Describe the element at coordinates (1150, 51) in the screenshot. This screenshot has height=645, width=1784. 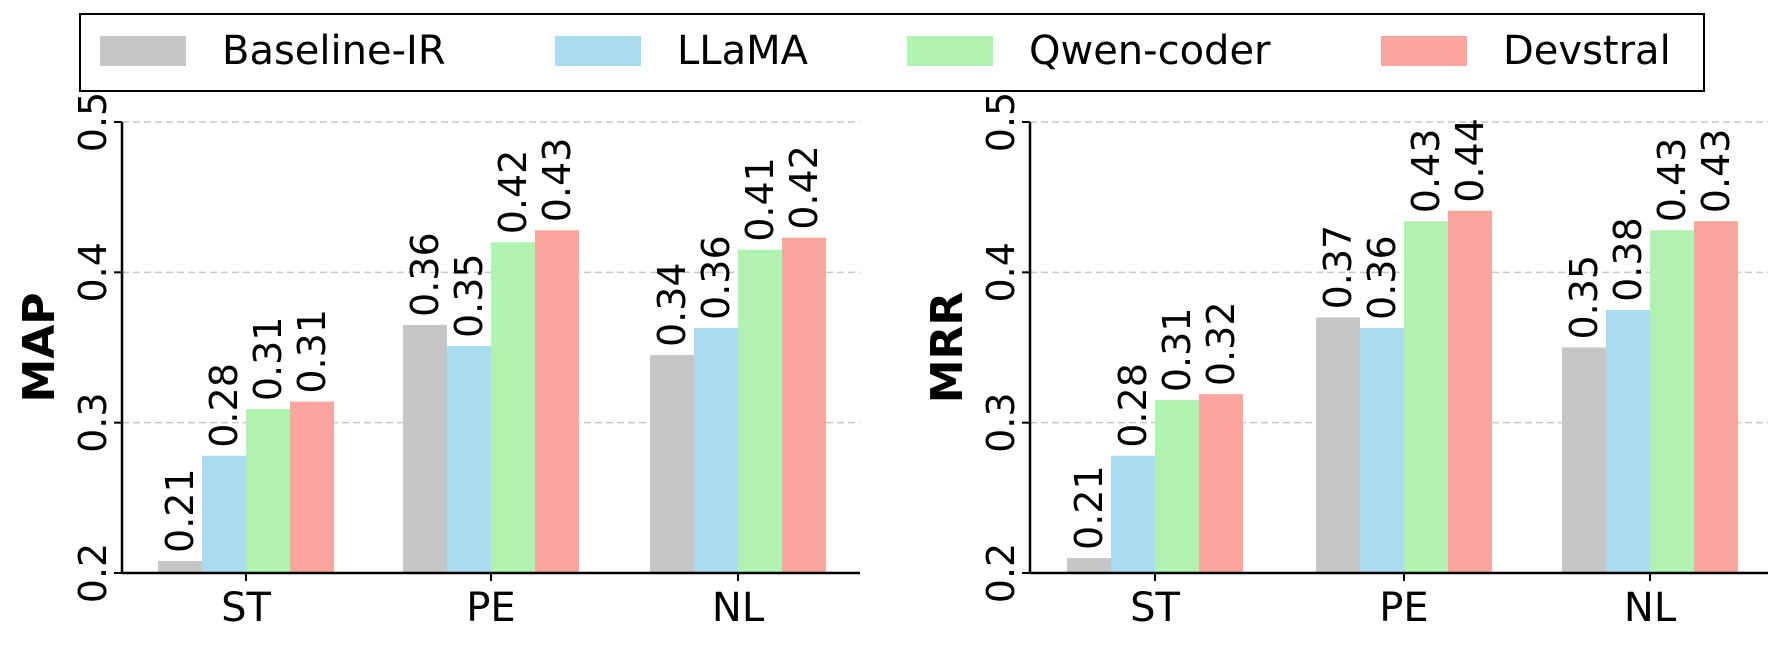
I see `legend-label-qwen-coder: Qwen-coder` at that location.